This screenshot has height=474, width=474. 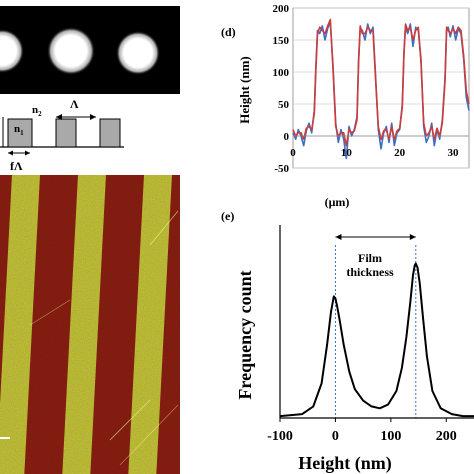 I want to click on panel-d-xtick-label: 30, so click(x=454, y=153).